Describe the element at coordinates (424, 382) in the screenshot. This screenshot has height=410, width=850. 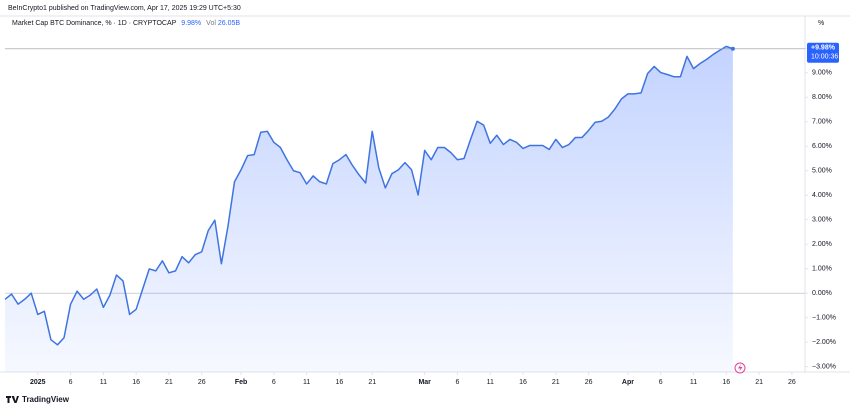
I see `x-tick-label: Mar` at that location.